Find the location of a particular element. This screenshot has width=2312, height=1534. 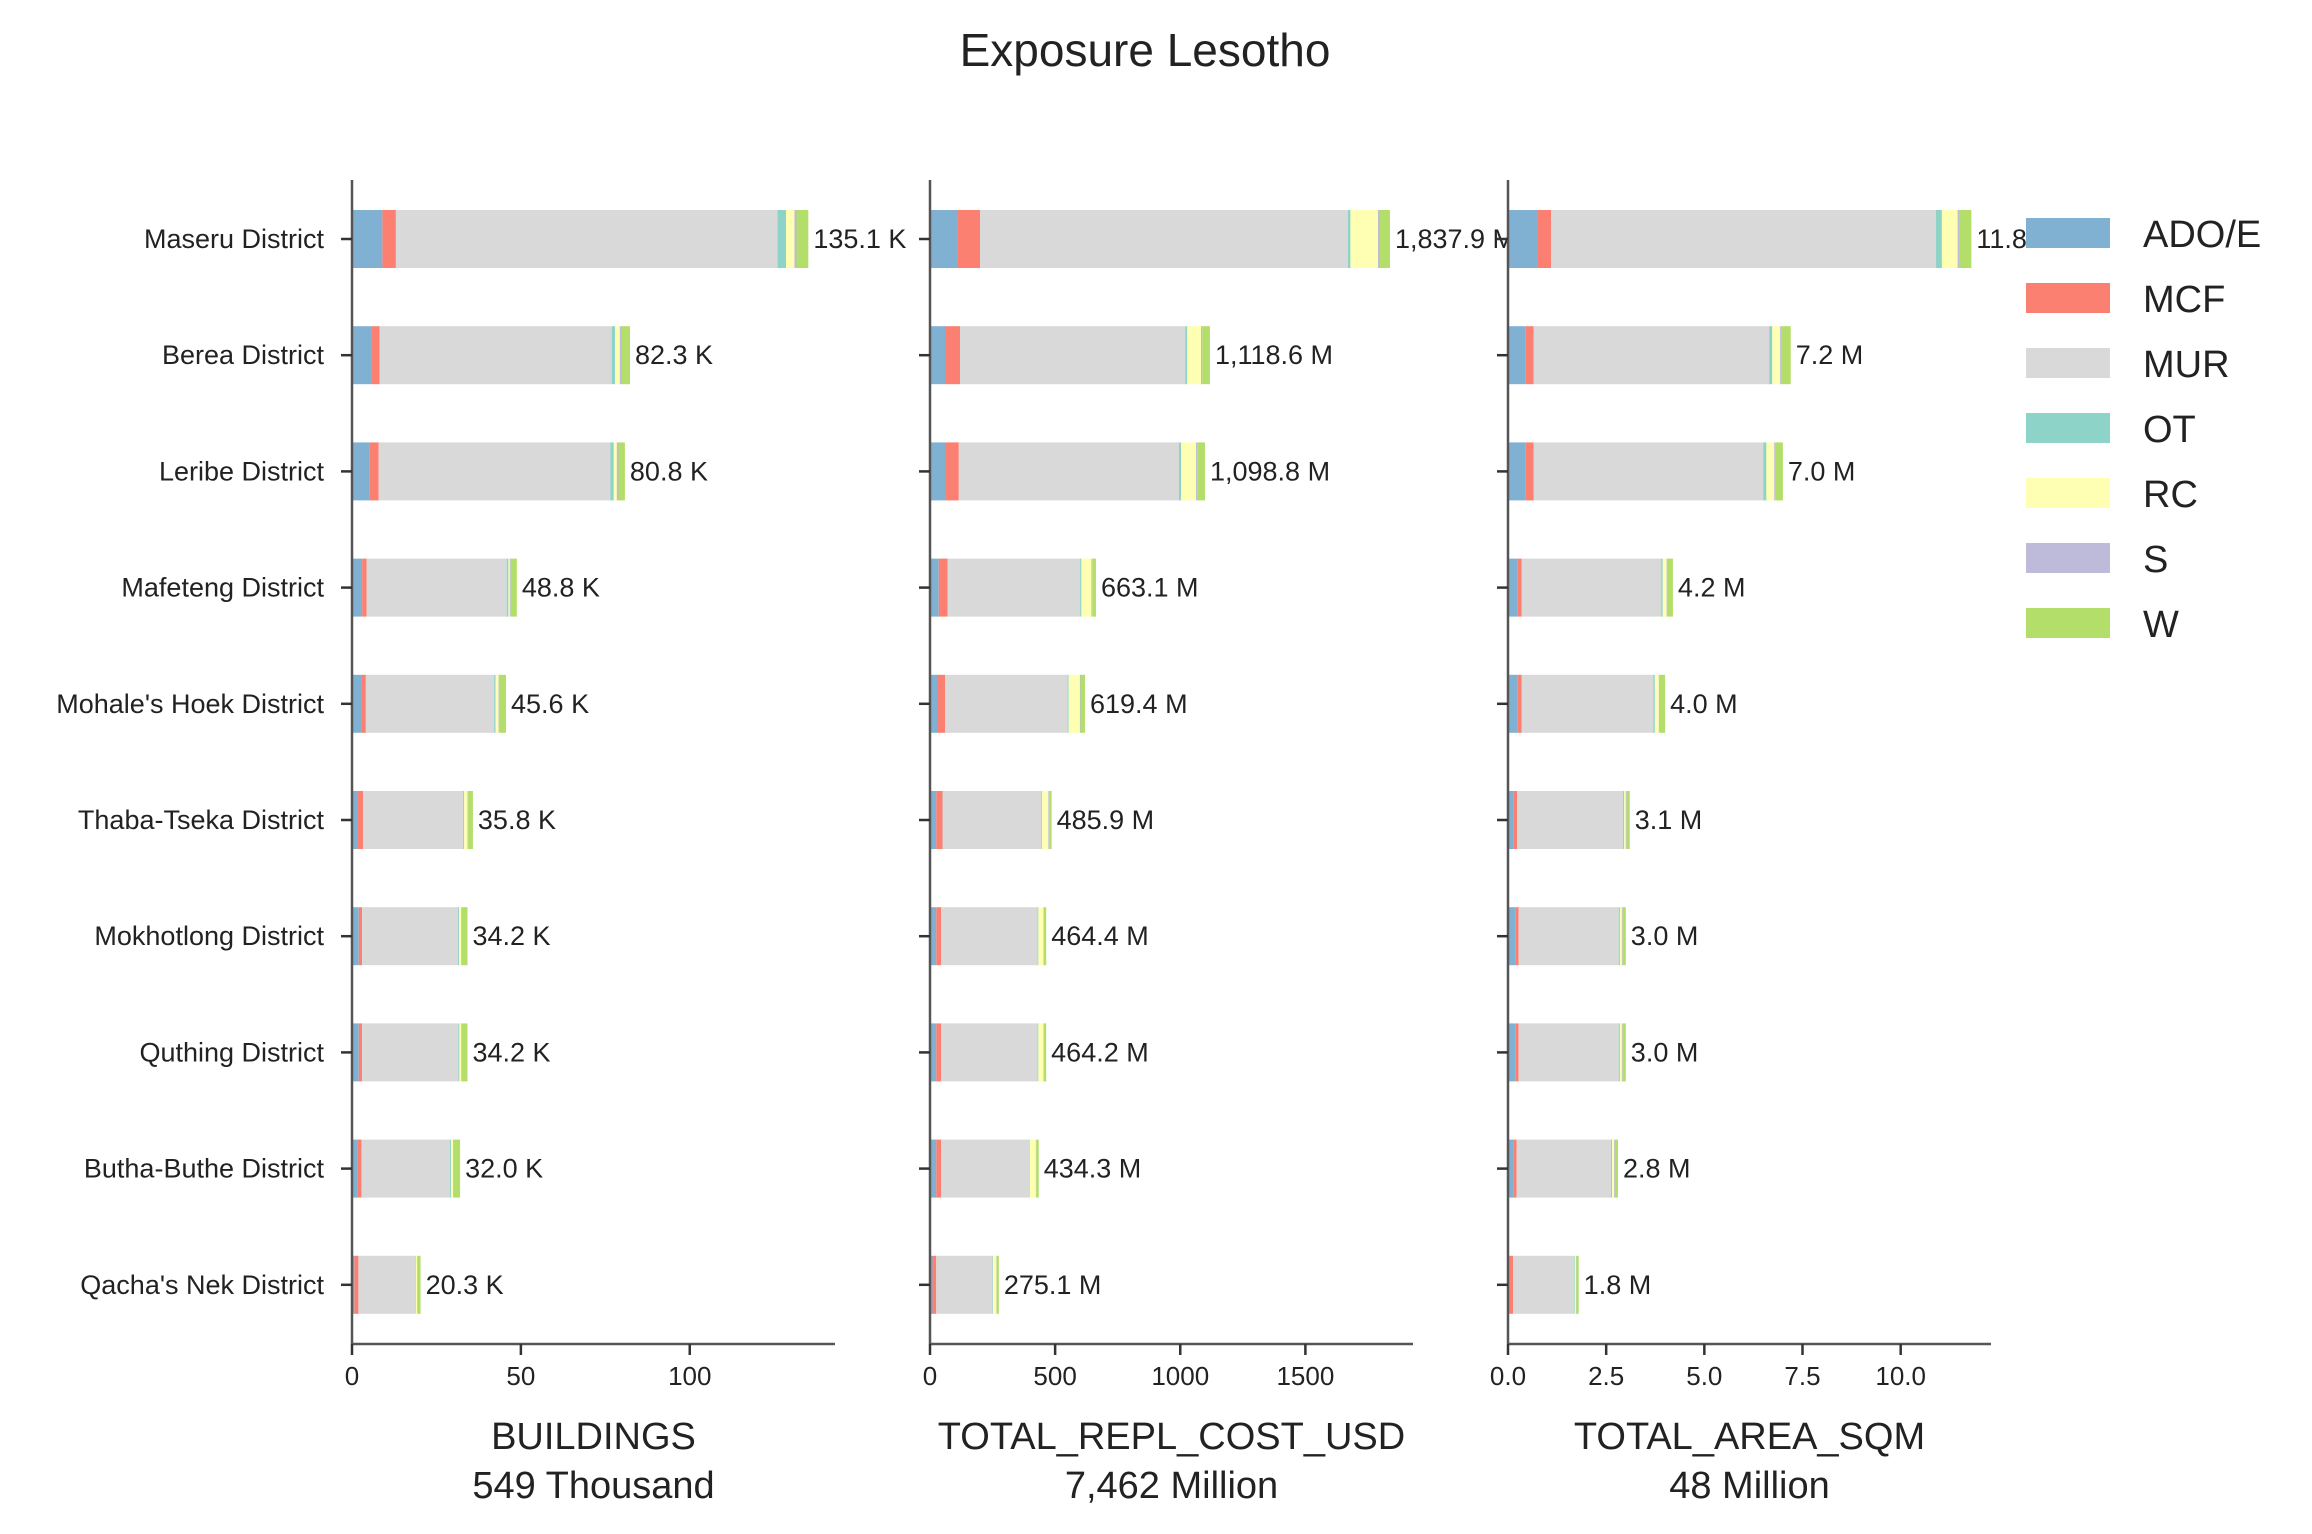

value-label: 1,118.6 M is located at coordinates (1274, 355).